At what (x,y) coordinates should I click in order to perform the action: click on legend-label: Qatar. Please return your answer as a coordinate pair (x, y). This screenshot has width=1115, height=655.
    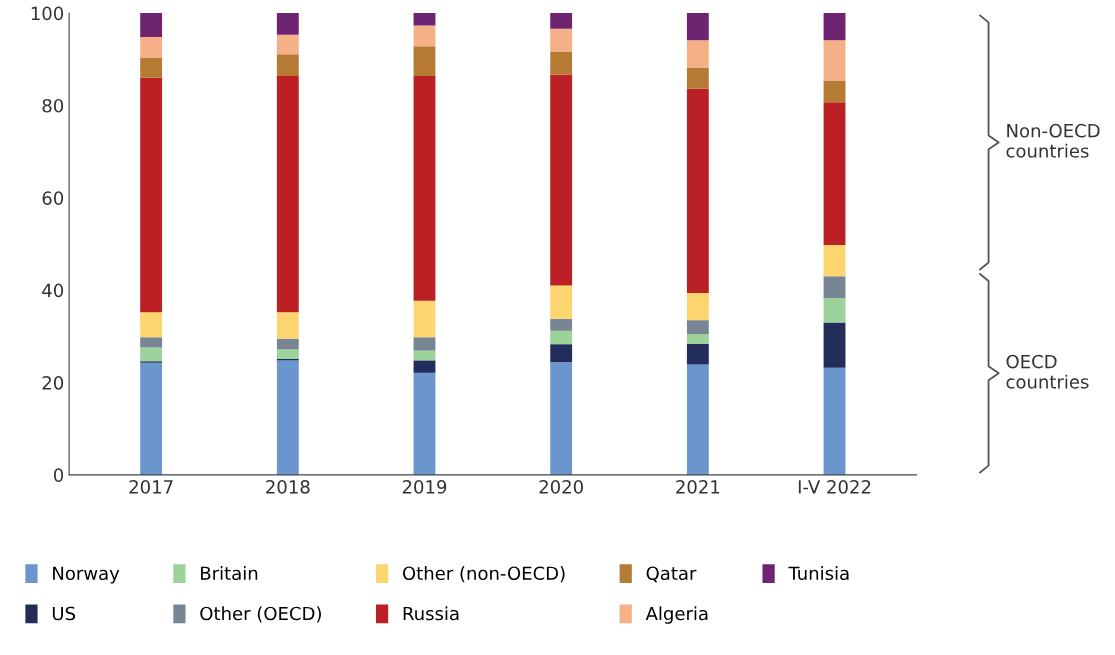
    Looking at the image, I should click on (671, 574).